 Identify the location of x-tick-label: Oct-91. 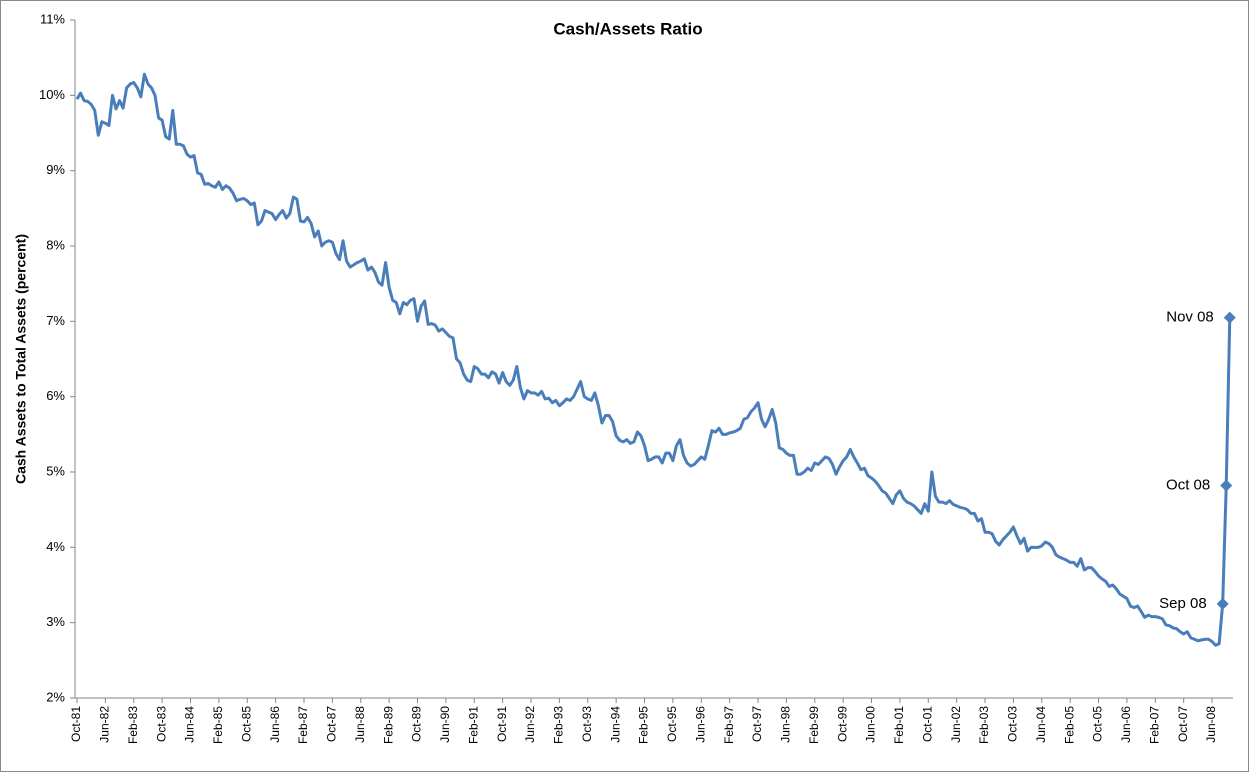
(502, 724).